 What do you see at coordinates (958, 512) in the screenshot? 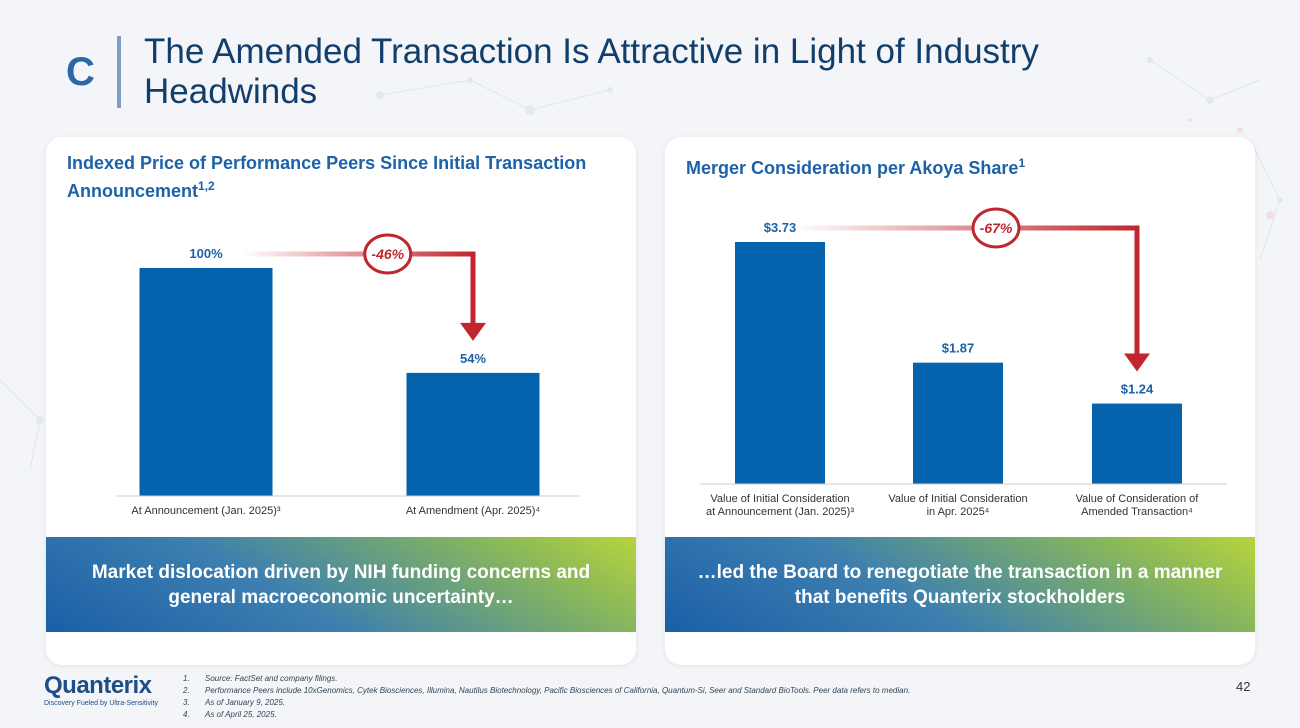
I see `chart-tick-label: in Apr. 2025⁴` at bounding box center [958, 512].